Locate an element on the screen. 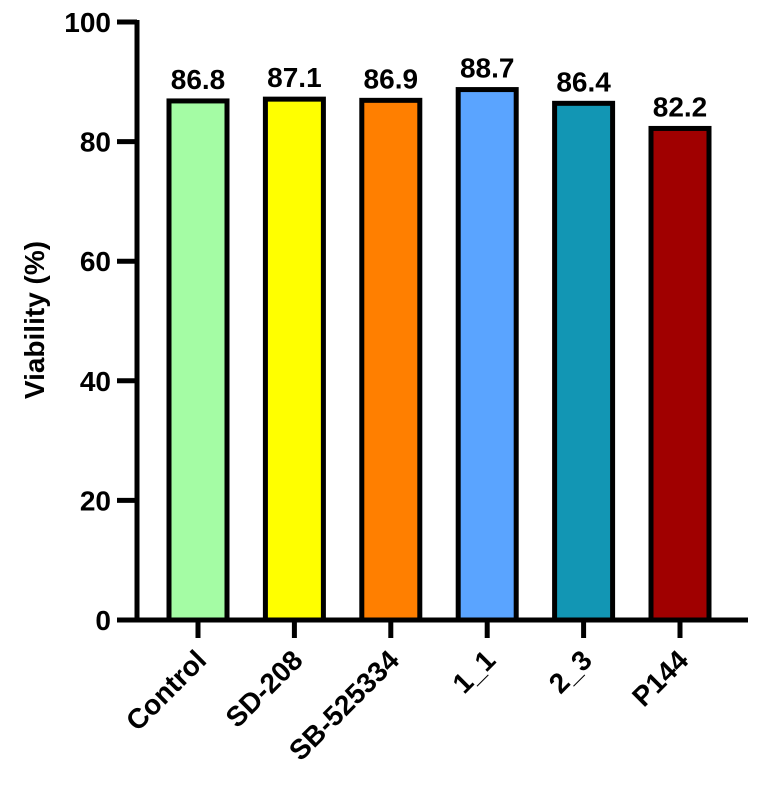 This screenshot has height=786, width=760. x-category-label: Control is located at coordinates (166, 690).